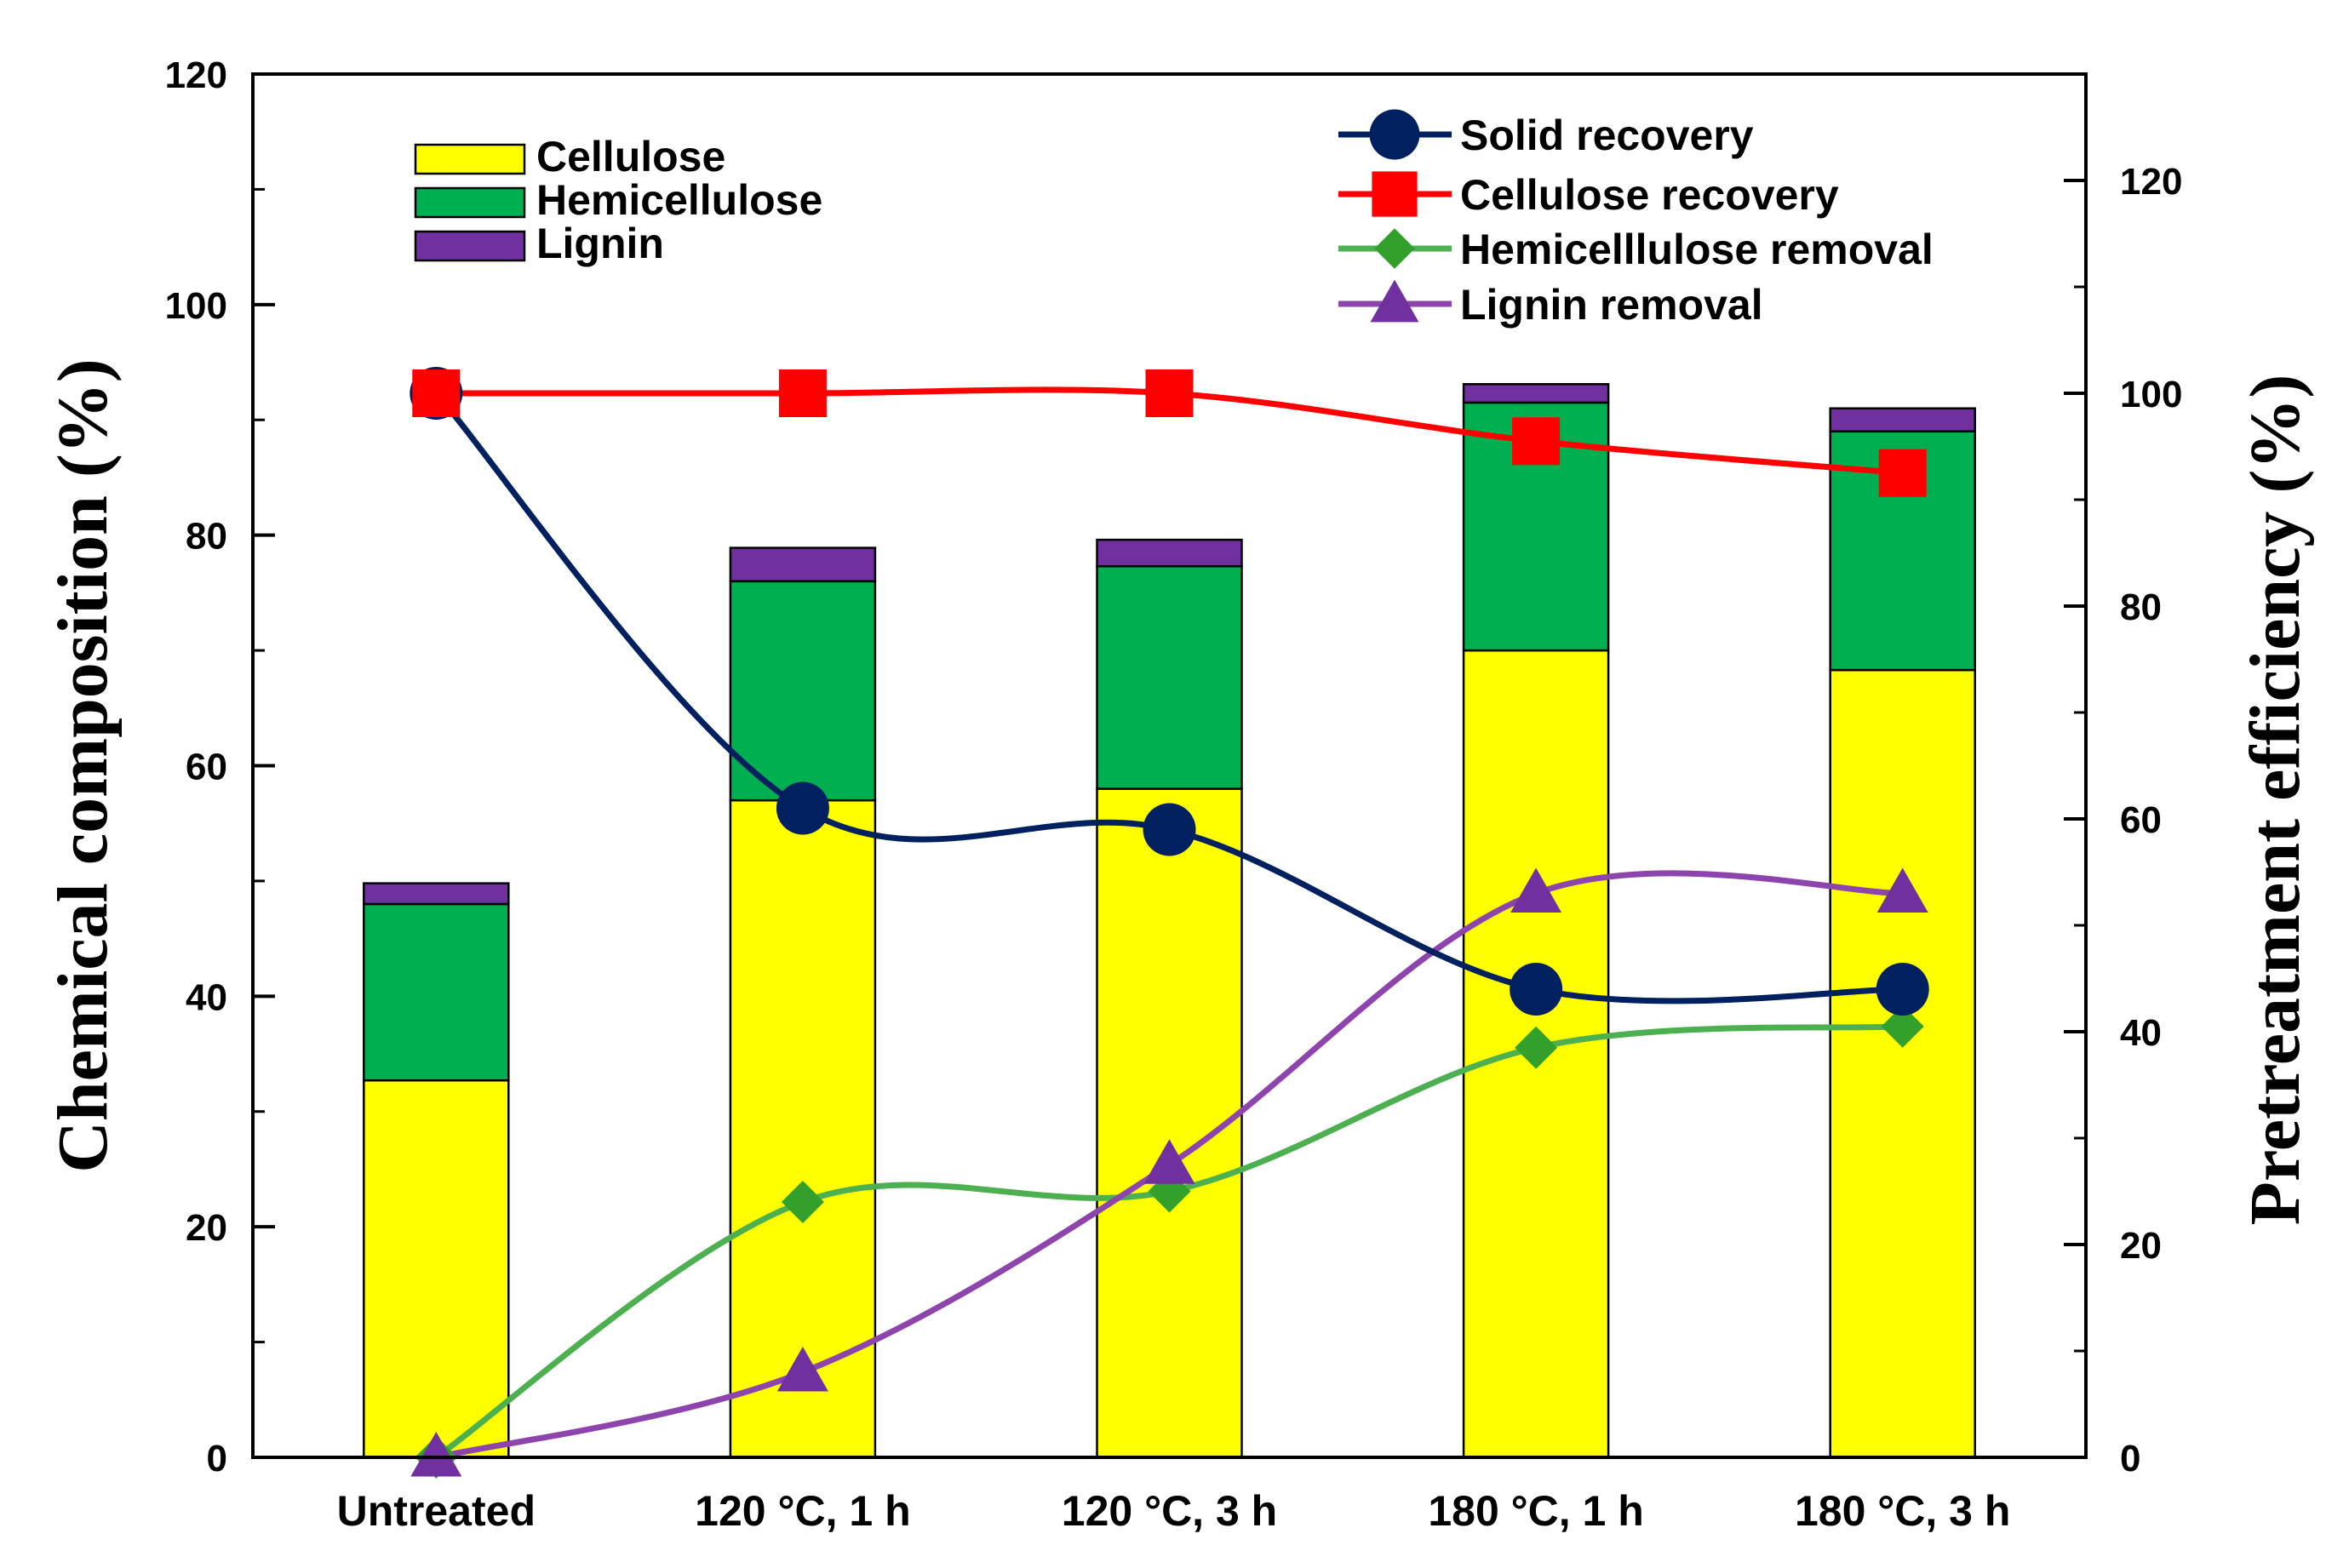 Image resolution: width=2326 pixels, height=1568 pixels. What do you see at coordinates (679, 200) in the screenshot?
I see `legend-label-hemicellulose: Hemicellulose` at bounding box center [679, 200].